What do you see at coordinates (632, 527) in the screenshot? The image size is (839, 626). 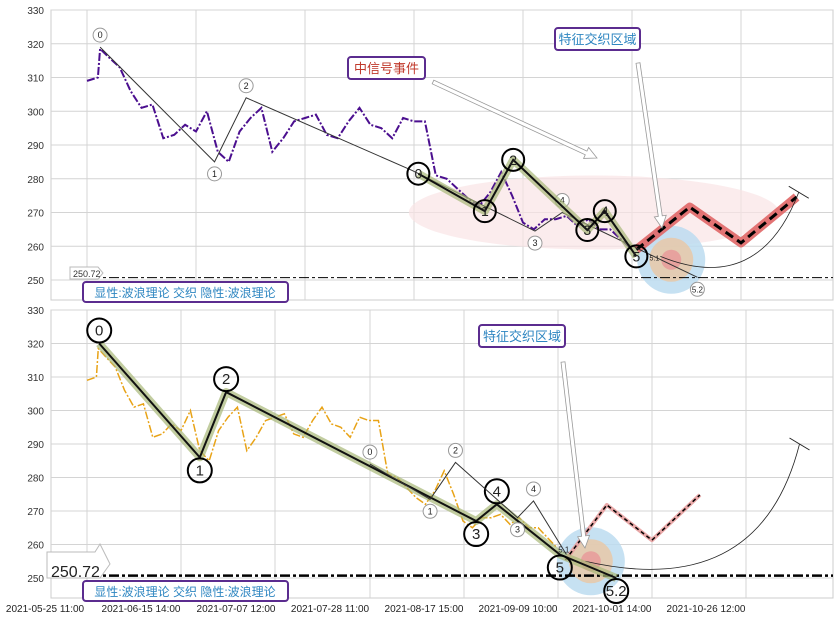 I see `projection-path` at bounding box center [632, 527].